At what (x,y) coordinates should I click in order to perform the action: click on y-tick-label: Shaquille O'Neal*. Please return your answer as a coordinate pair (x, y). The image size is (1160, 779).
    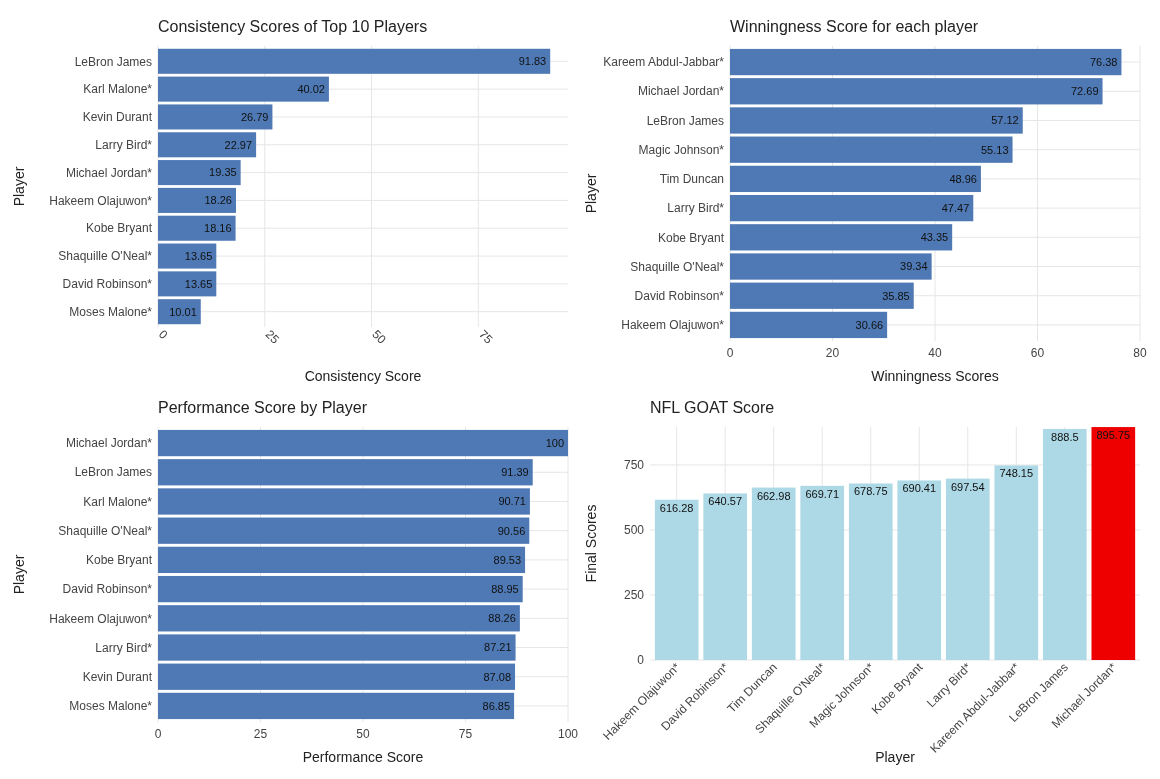
    Looking at the image, I should click on (677, 266).